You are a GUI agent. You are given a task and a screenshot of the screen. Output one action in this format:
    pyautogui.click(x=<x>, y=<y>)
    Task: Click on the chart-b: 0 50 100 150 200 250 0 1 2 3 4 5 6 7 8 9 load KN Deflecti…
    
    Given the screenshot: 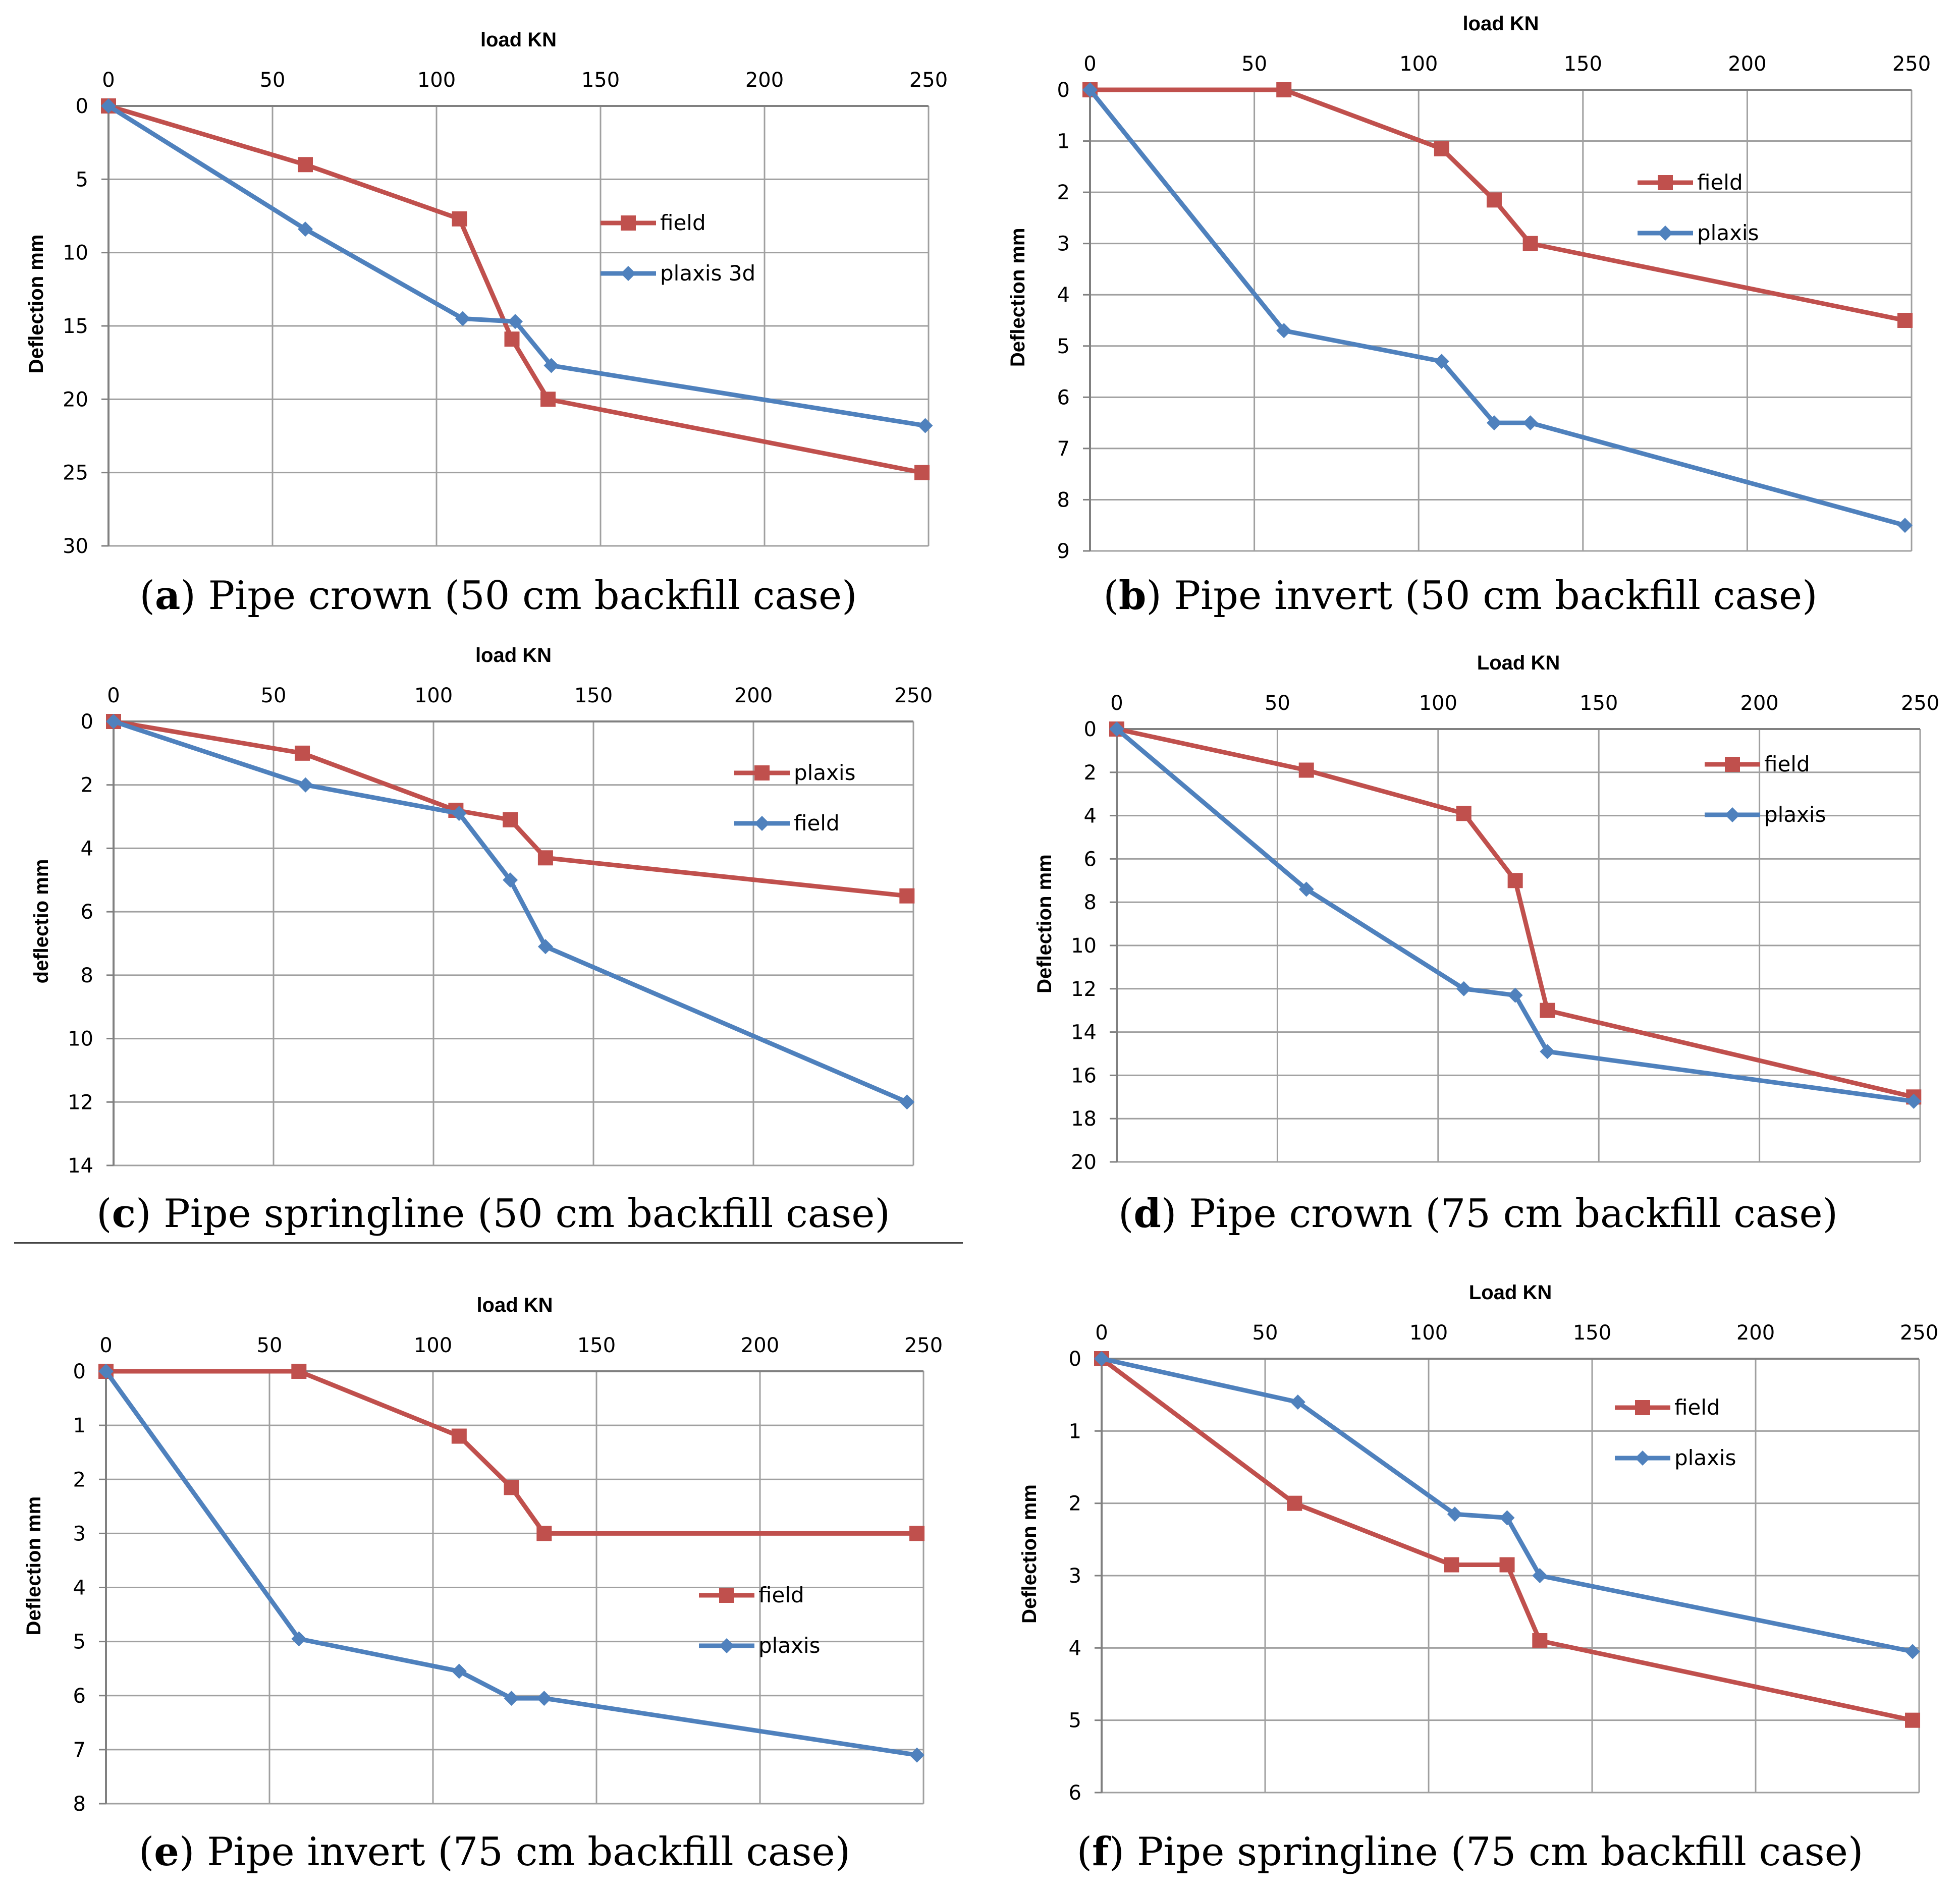 What is the action you would take?
    pyautogui.click(x=1469, y=288)
    